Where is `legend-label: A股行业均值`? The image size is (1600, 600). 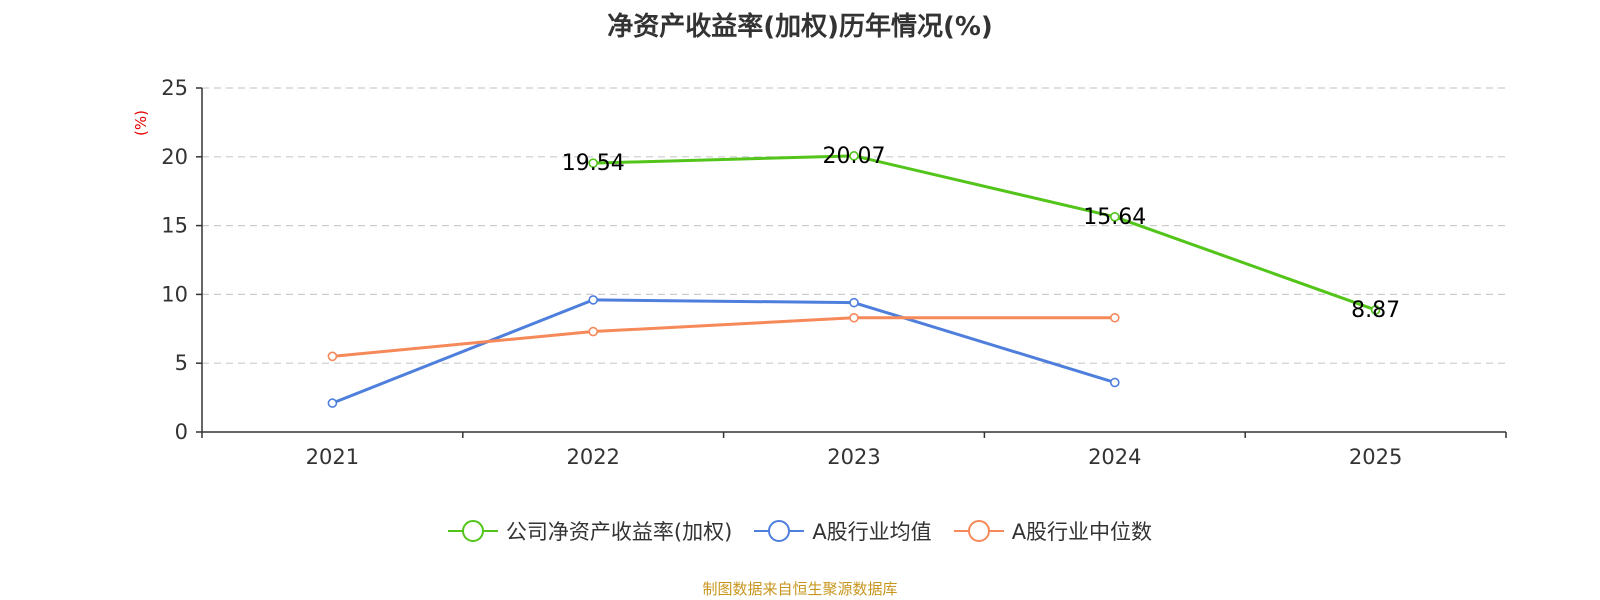
legend-label: A股行业均值 is located at coordinates (872, 532).